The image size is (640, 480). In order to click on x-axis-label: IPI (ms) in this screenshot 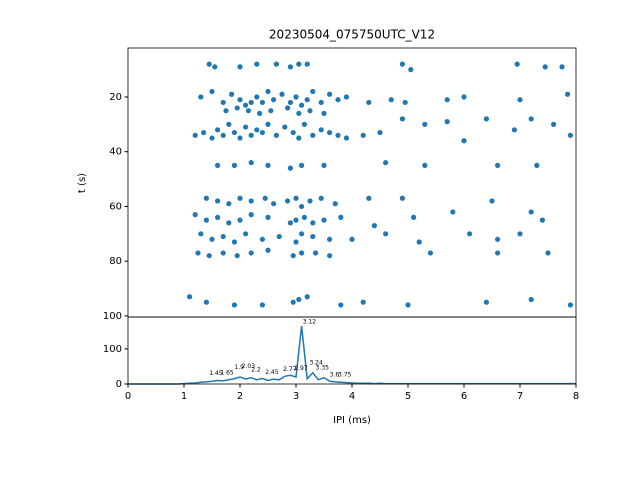, I will do `click(352, 420)`.